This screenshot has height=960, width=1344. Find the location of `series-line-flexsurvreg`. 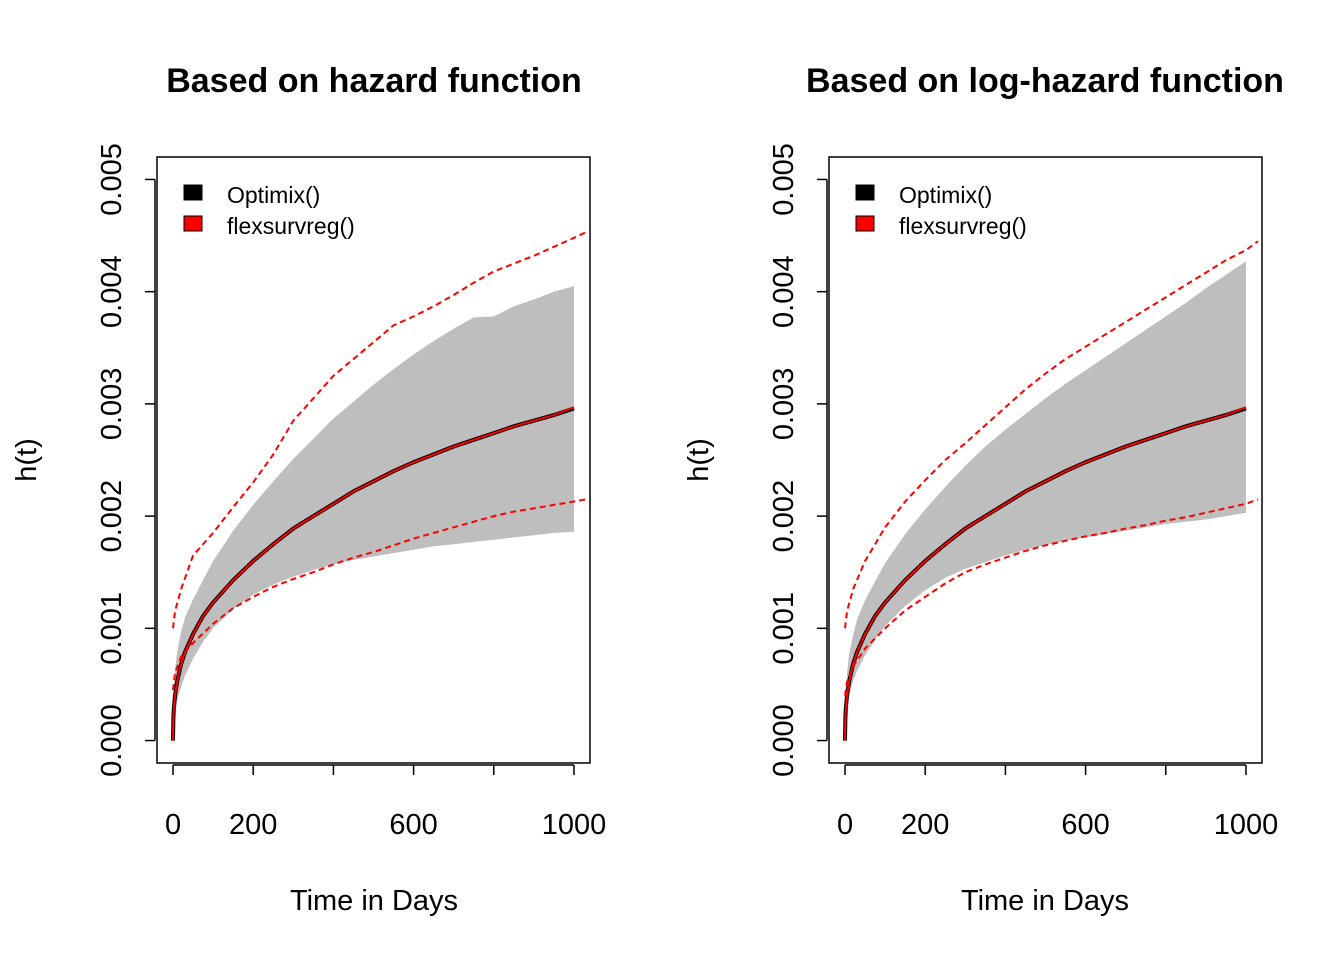

series-line-flexsurvreg is located at coordinates (373, 573).